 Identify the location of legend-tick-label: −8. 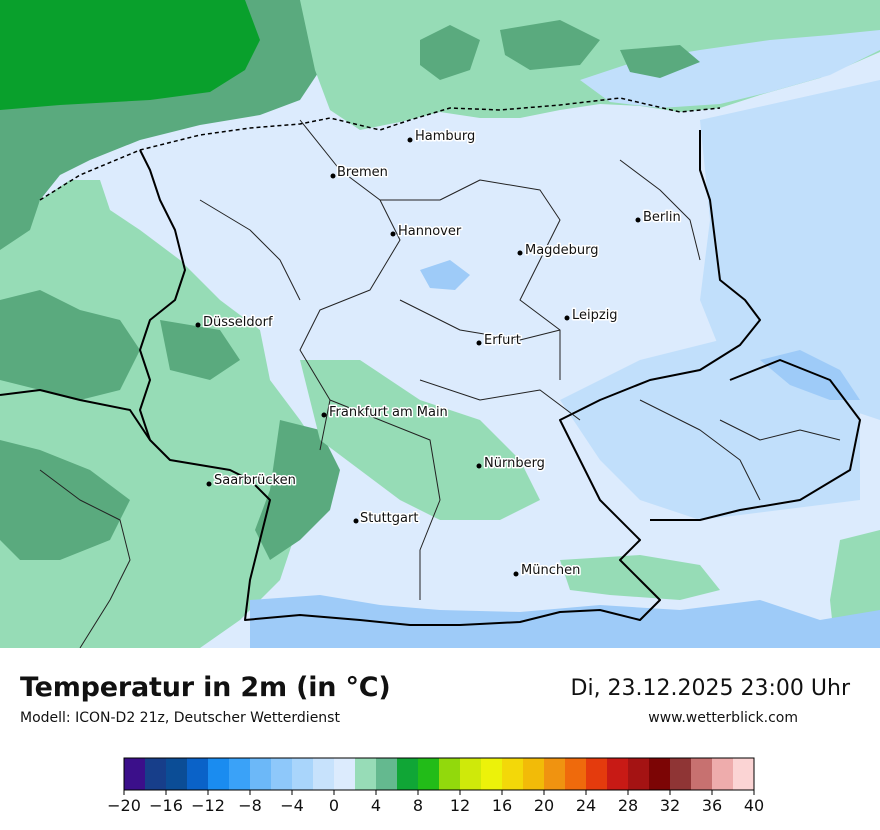
(250, 805).